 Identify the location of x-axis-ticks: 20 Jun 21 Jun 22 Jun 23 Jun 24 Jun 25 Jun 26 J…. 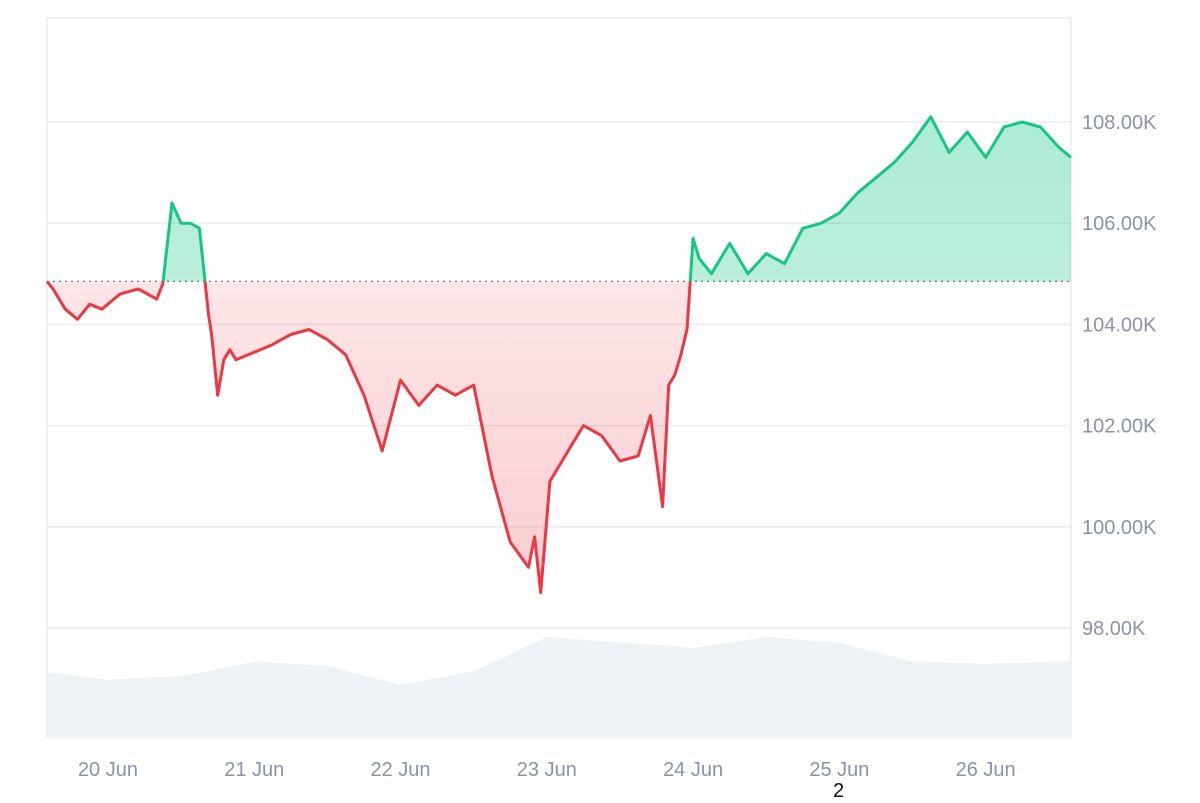
(547, 769).